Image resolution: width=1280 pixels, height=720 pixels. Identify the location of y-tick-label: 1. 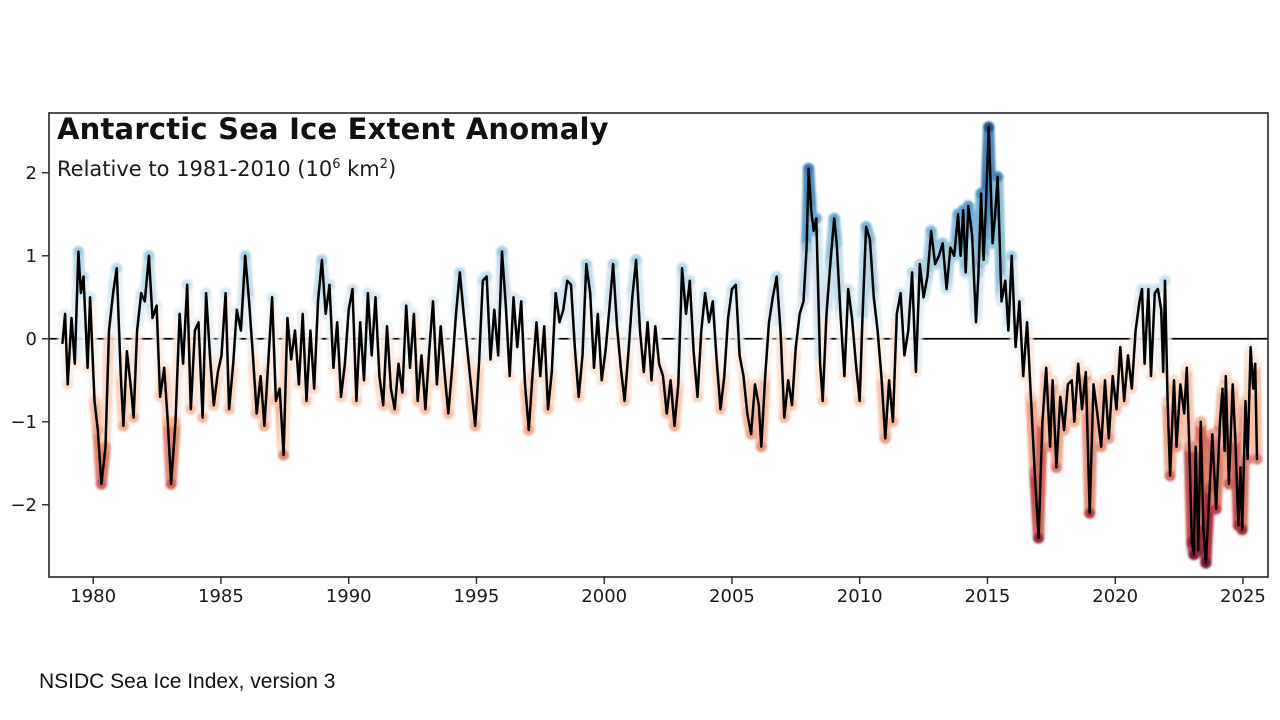
(31, 256).